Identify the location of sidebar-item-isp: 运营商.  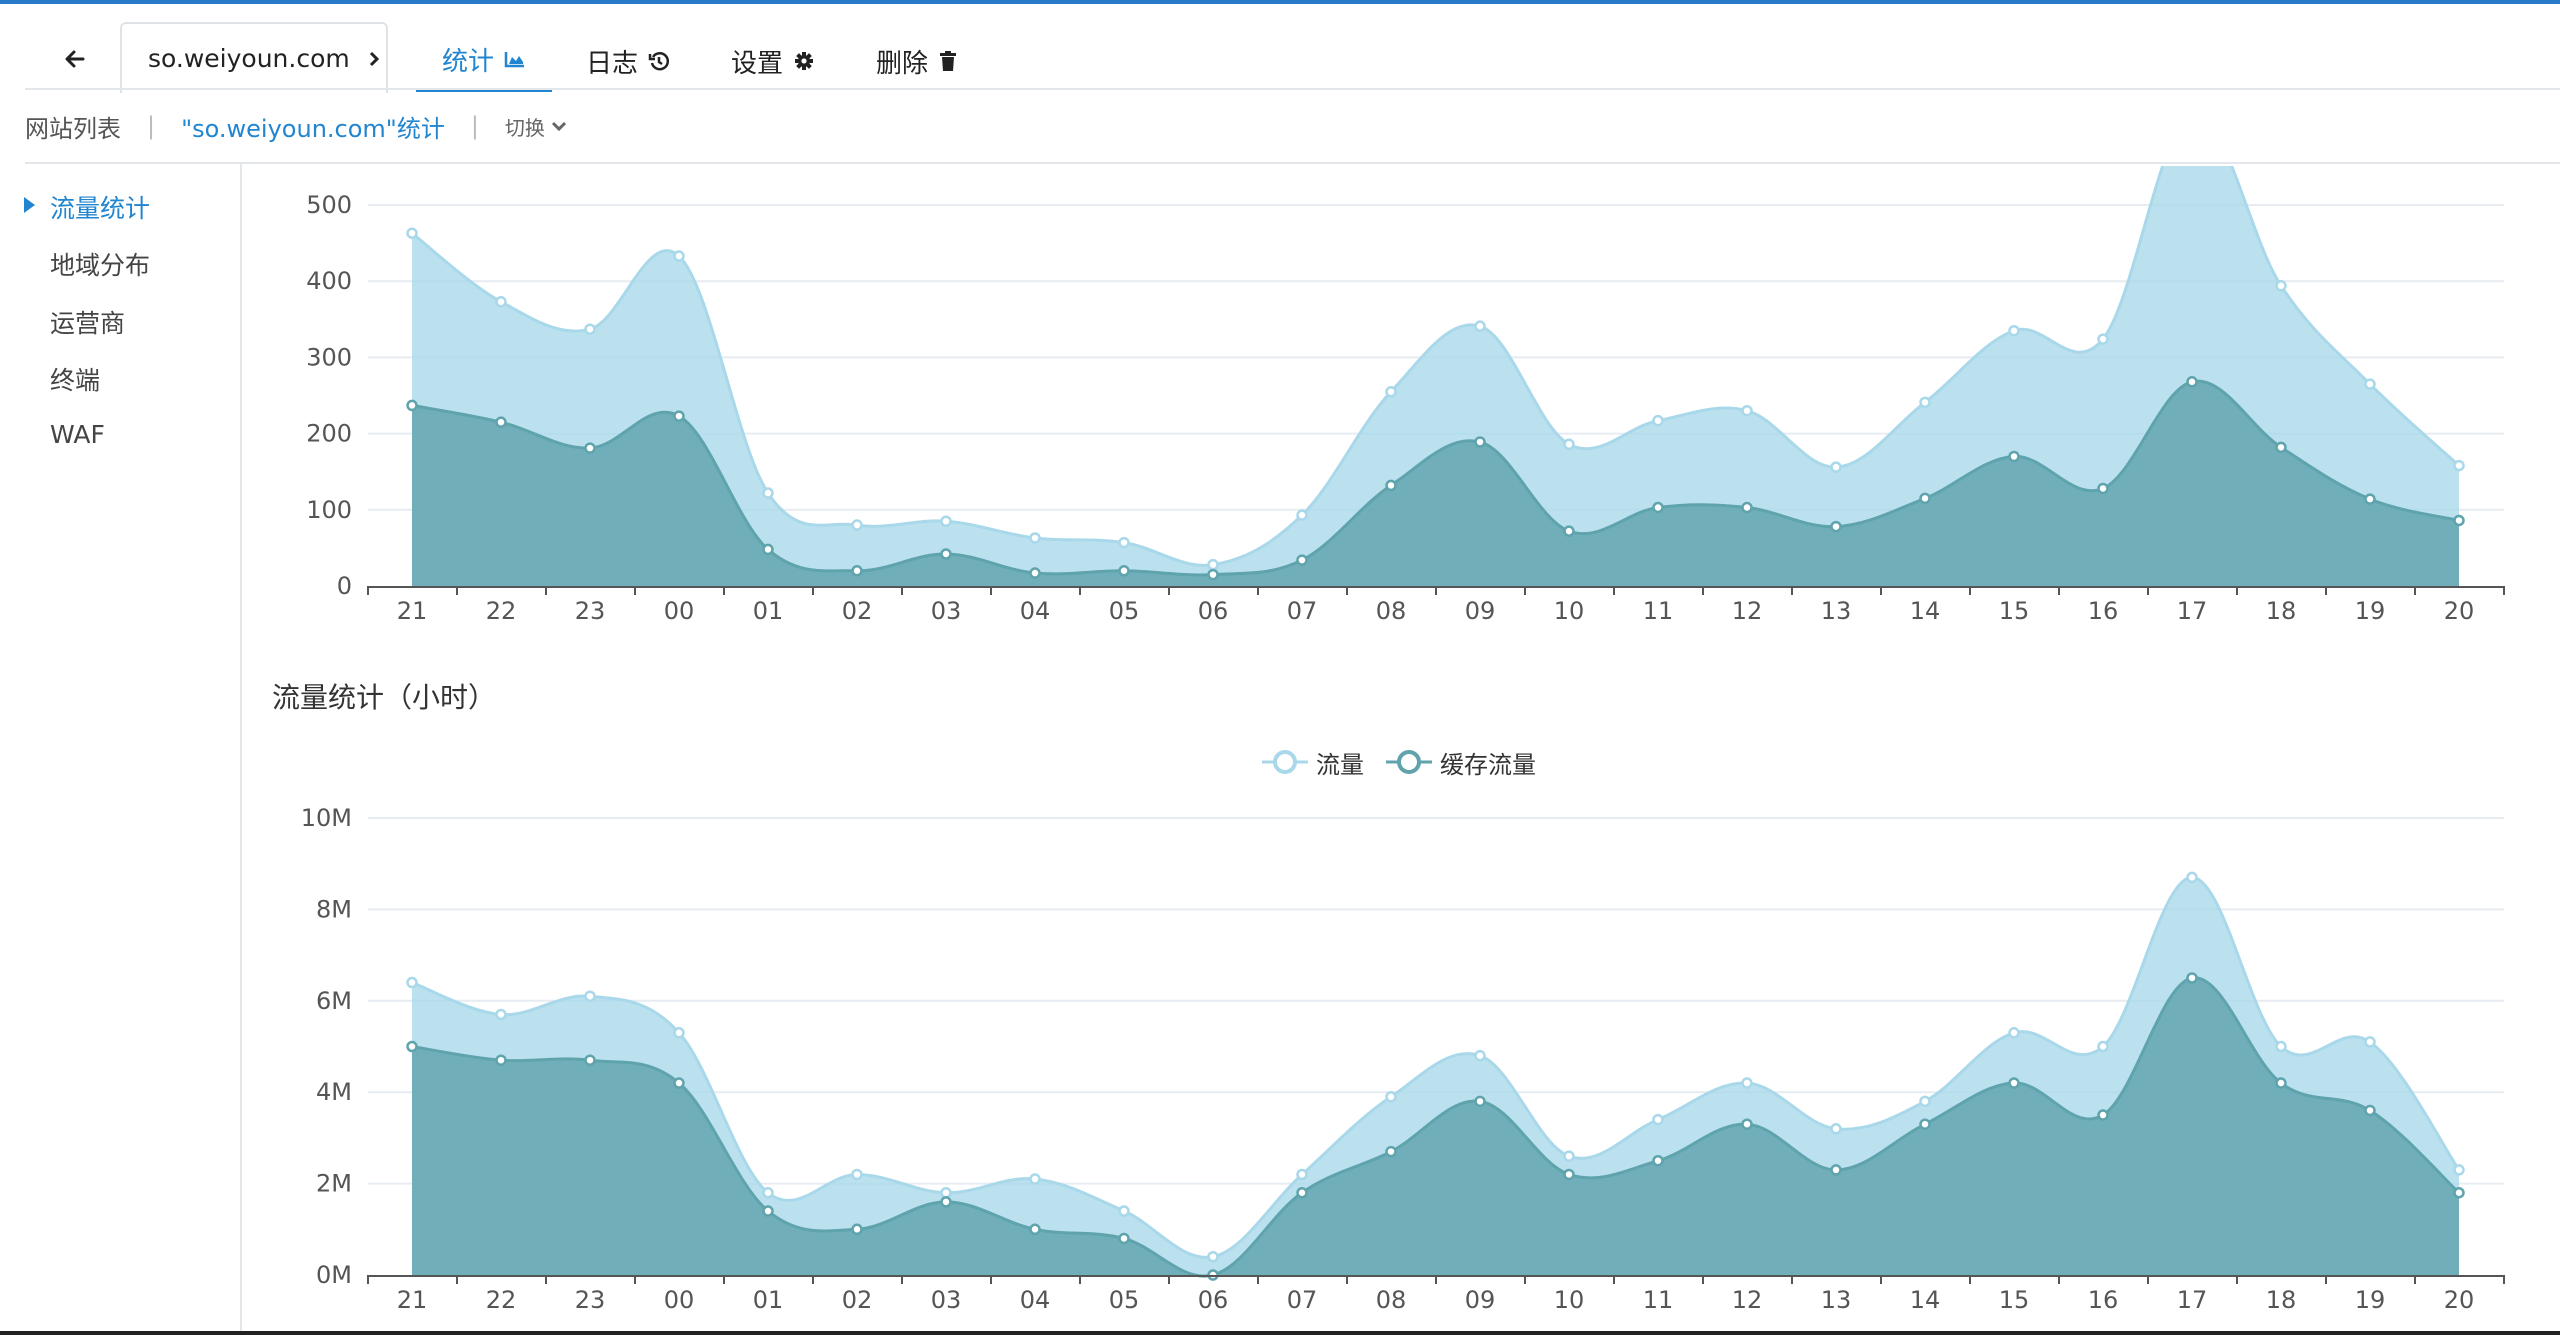
(88, 323).